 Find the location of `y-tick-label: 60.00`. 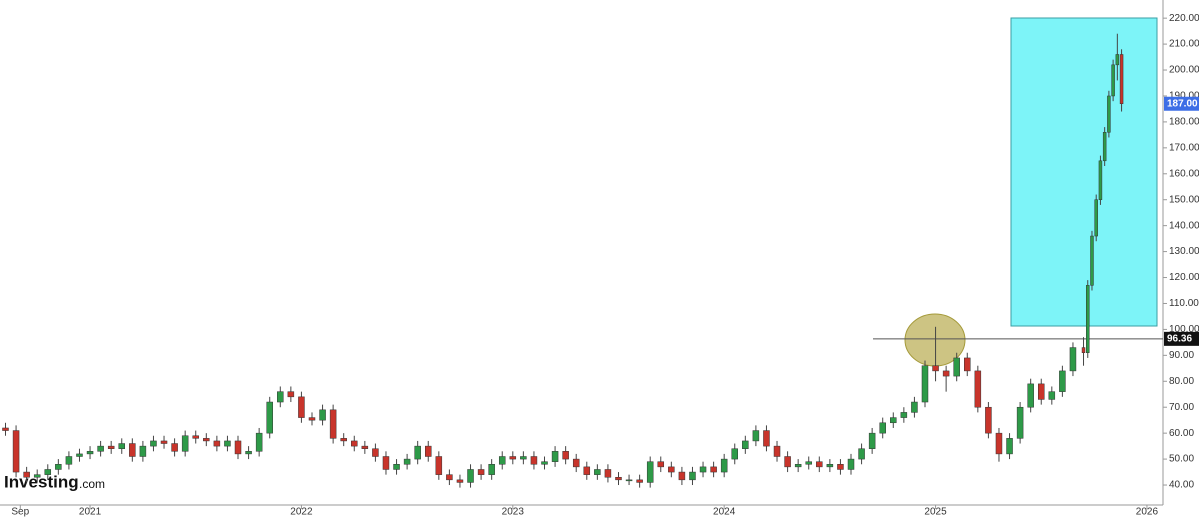

y-tick-label: 60.00 is located at coordinates (1181, 433).